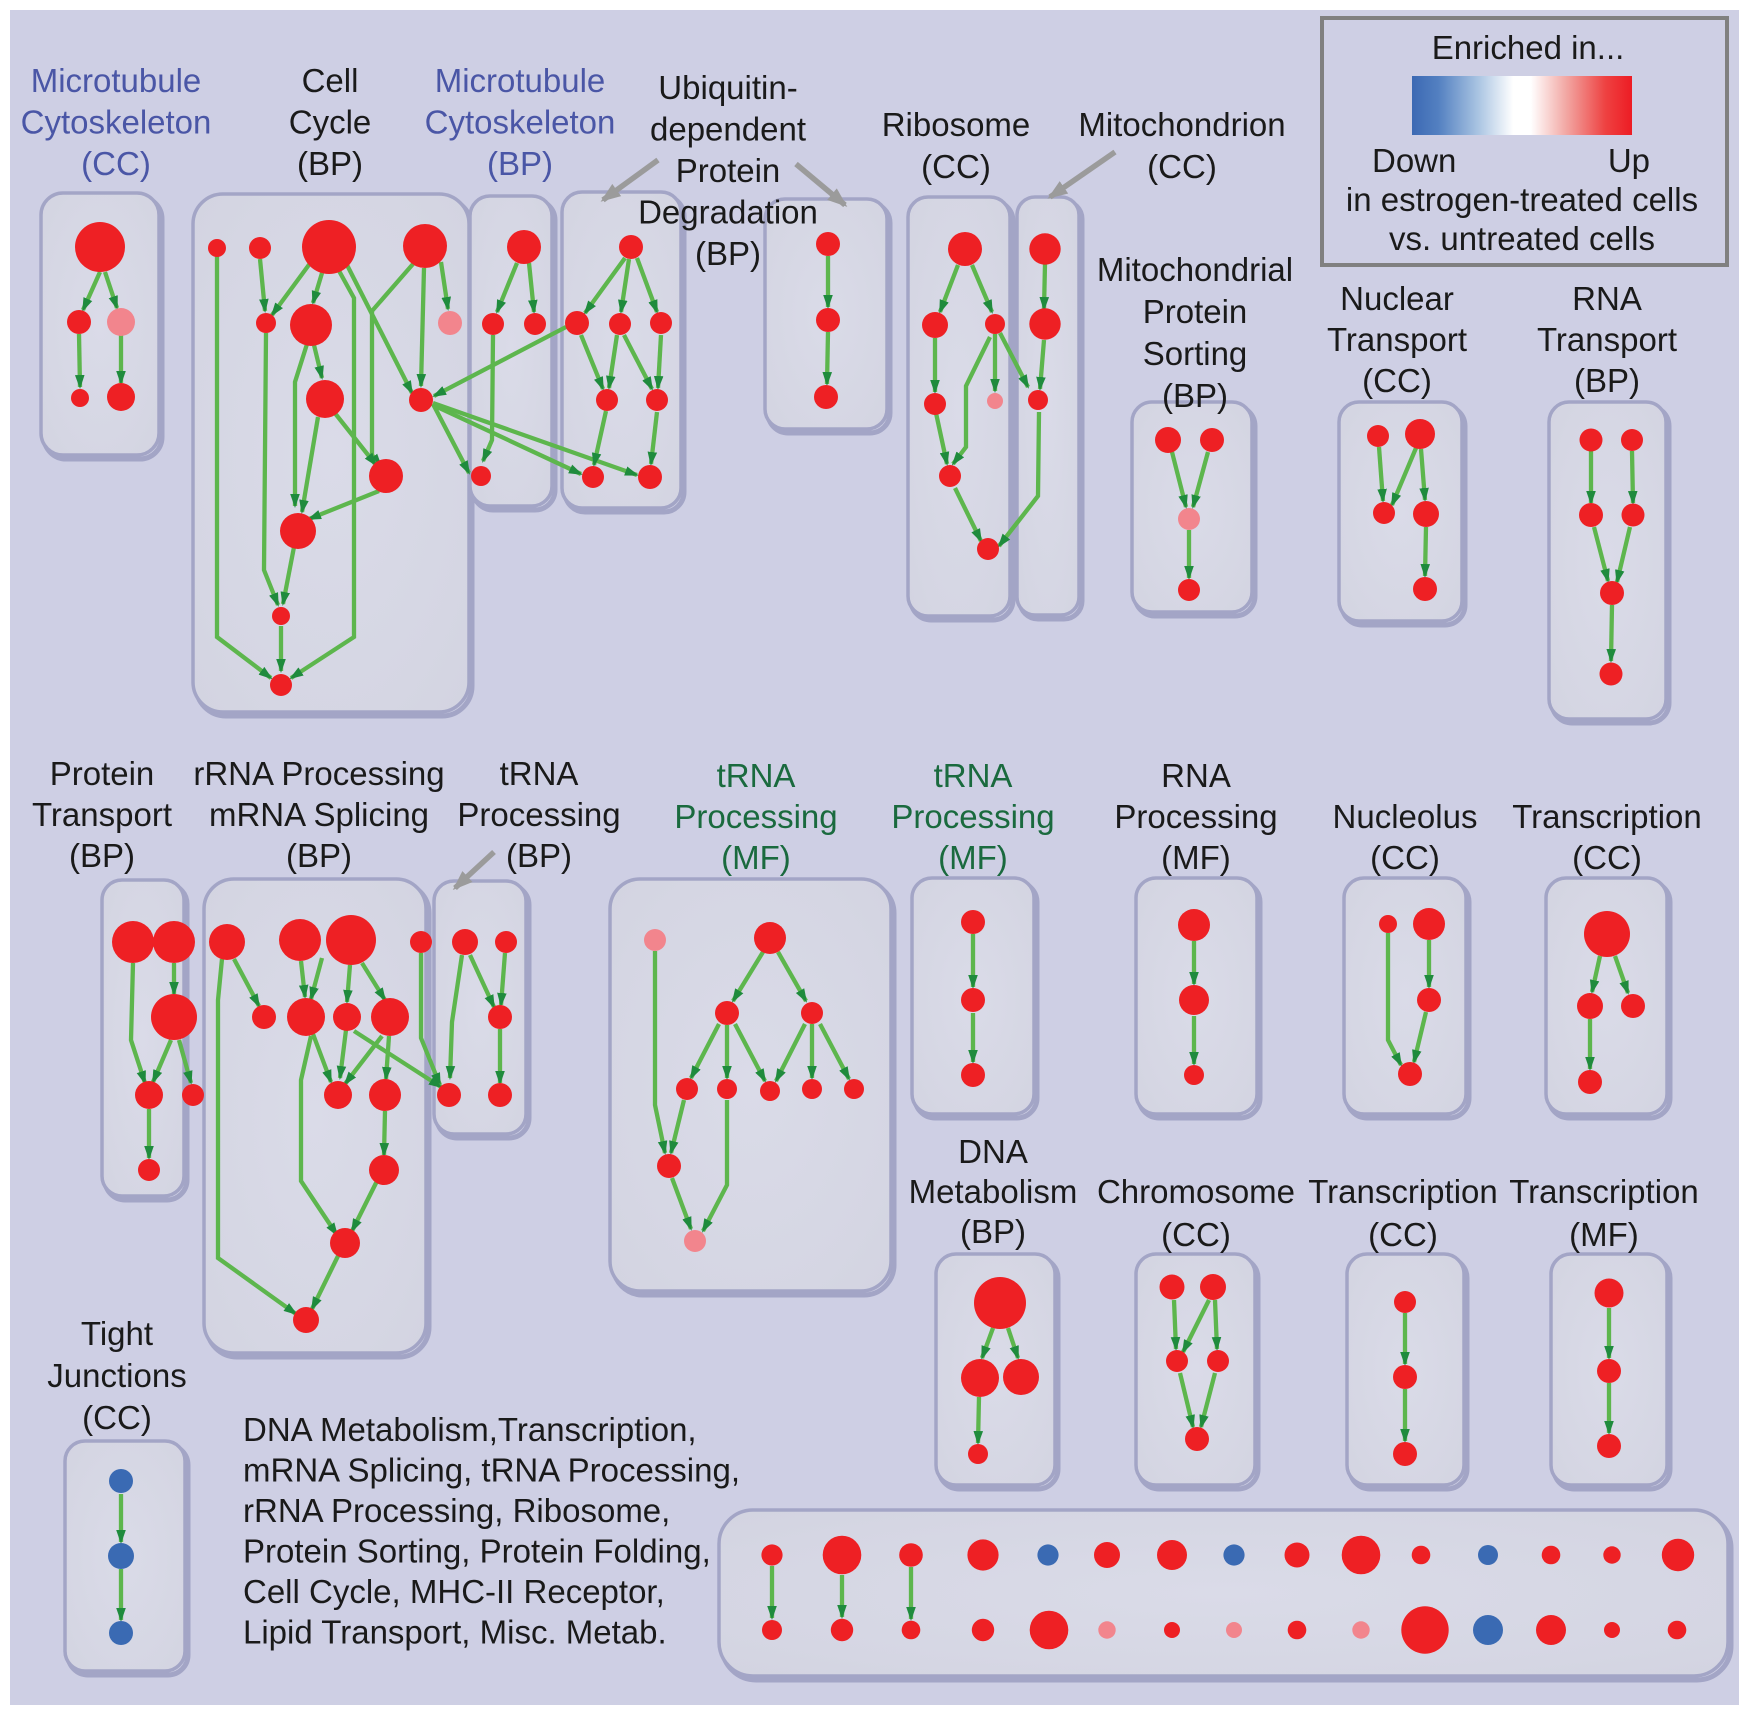 The width and height of the screenshot is (1750, 1715). I want to click on svg-text: rRNA Processing, so click(318, 773).